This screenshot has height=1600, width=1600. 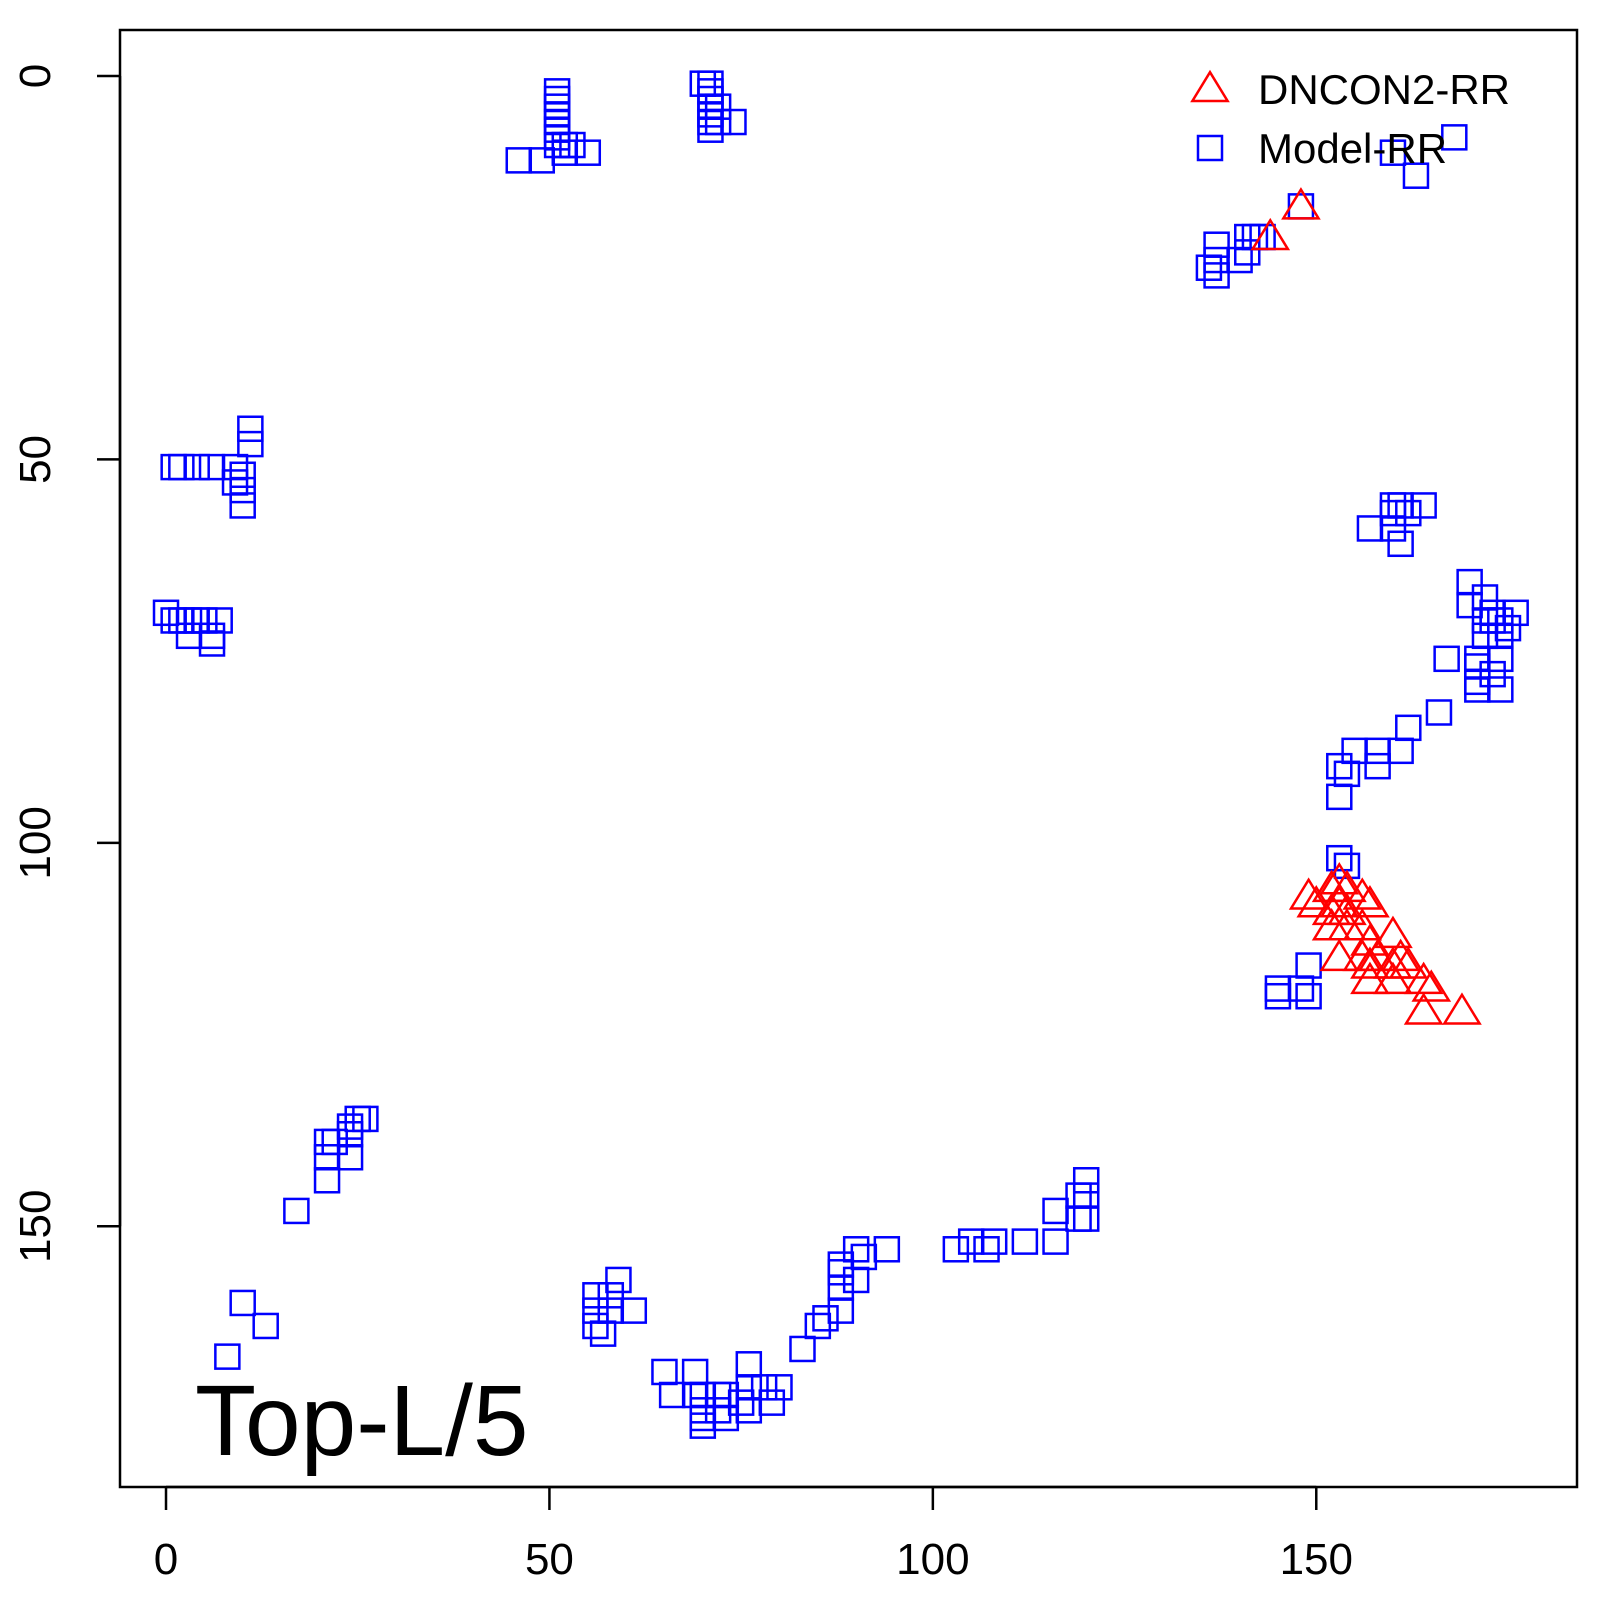 What do you see at coordinates (35, 76) in the screenshot?
I see `y-tick-label: 0` at bounding box center [35, 76].